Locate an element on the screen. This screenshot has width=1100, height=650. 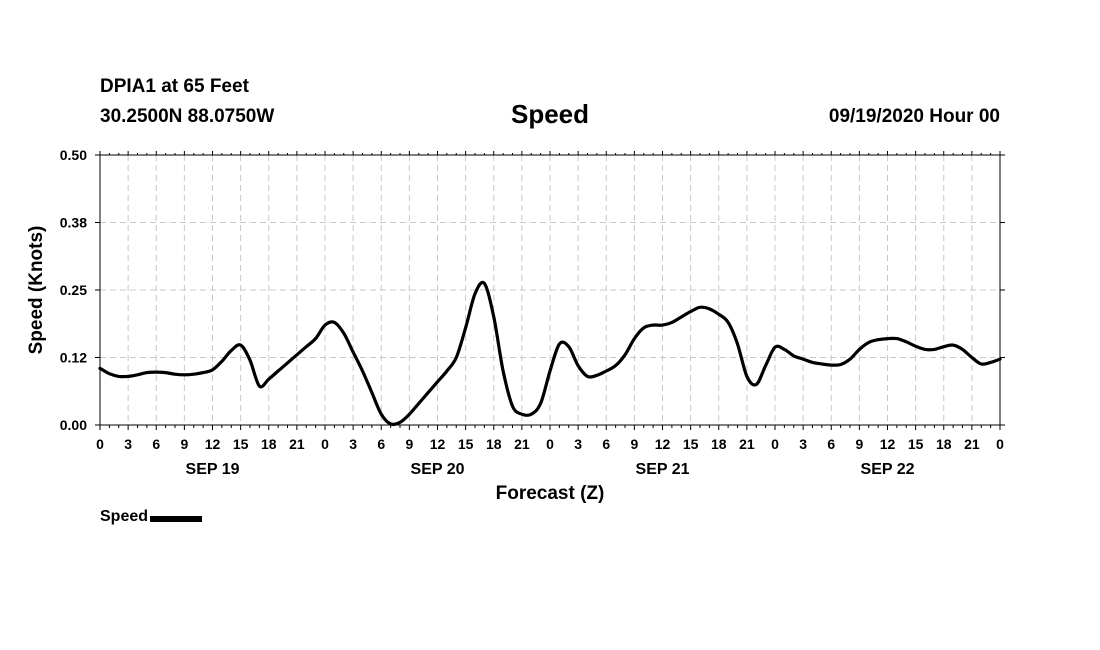
station-coordinates: 30.2500N 88.0750W is located at coordinates (187, 116).